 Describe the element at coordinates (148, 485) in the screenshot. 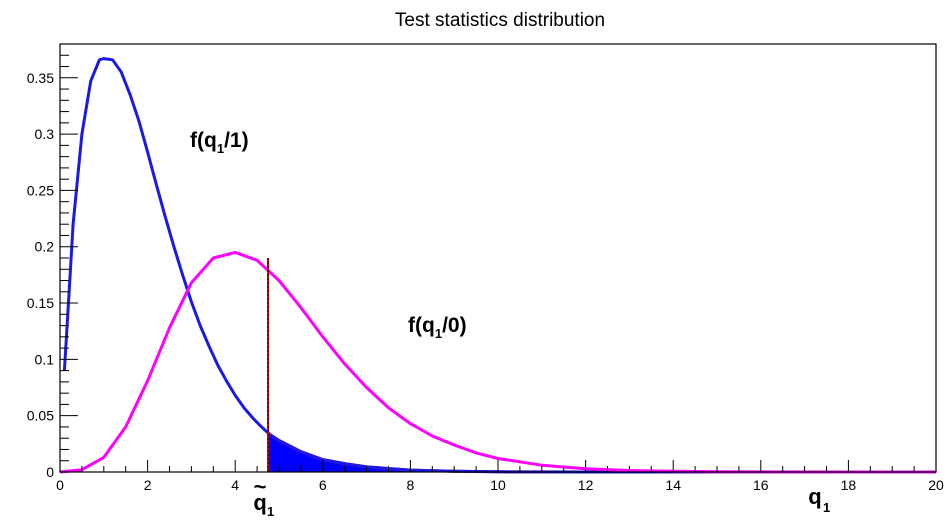

I see `x-tick-label: 2` at that location.